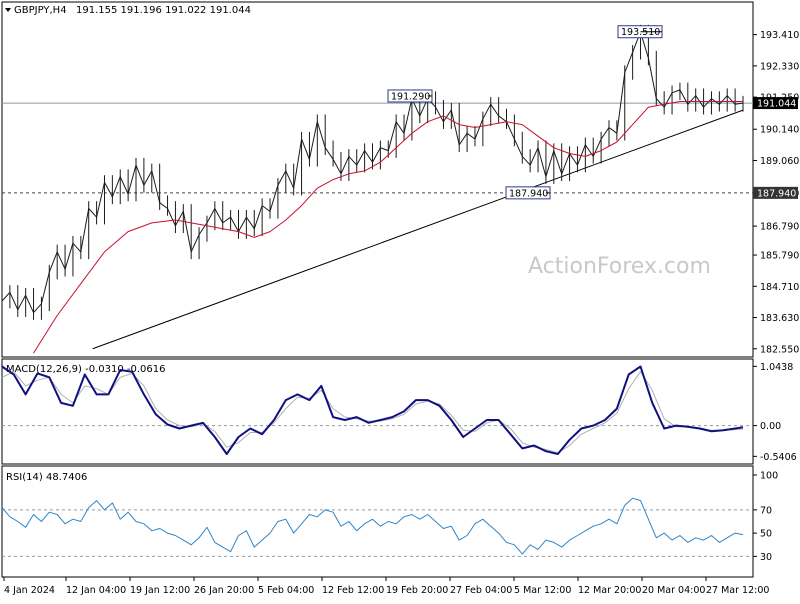  I want to click on dropdown-arrow-icon, so click(8, 10).